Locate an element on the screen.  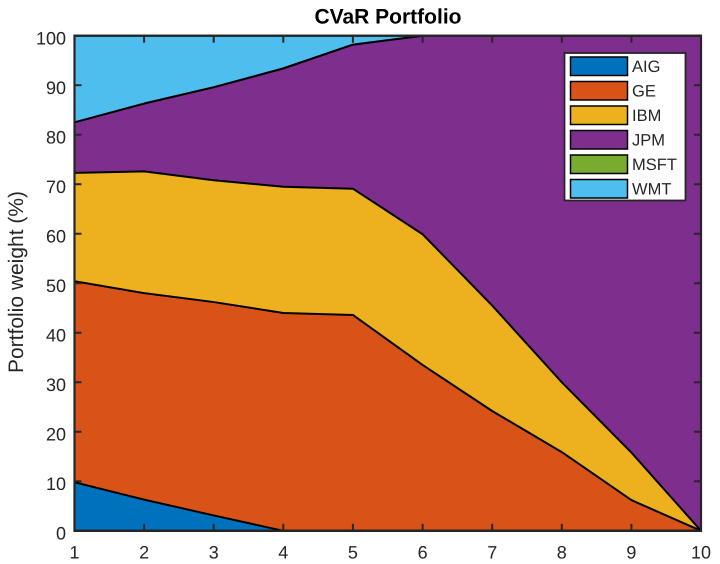
svg-text: 40 is located at coordinates (56, 336).